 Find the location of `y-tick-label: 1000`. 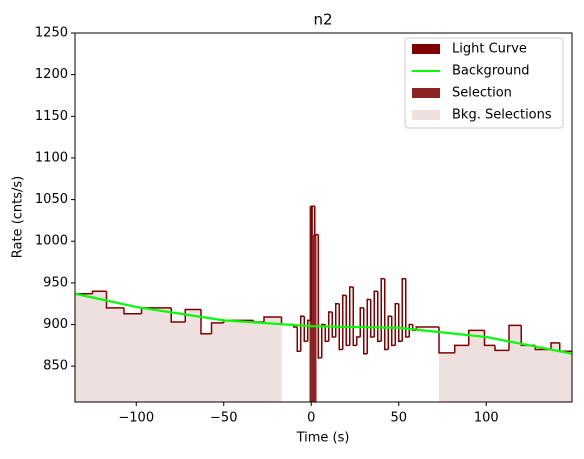

y-tick-label: 1000 is located at coordinates (51, 241).